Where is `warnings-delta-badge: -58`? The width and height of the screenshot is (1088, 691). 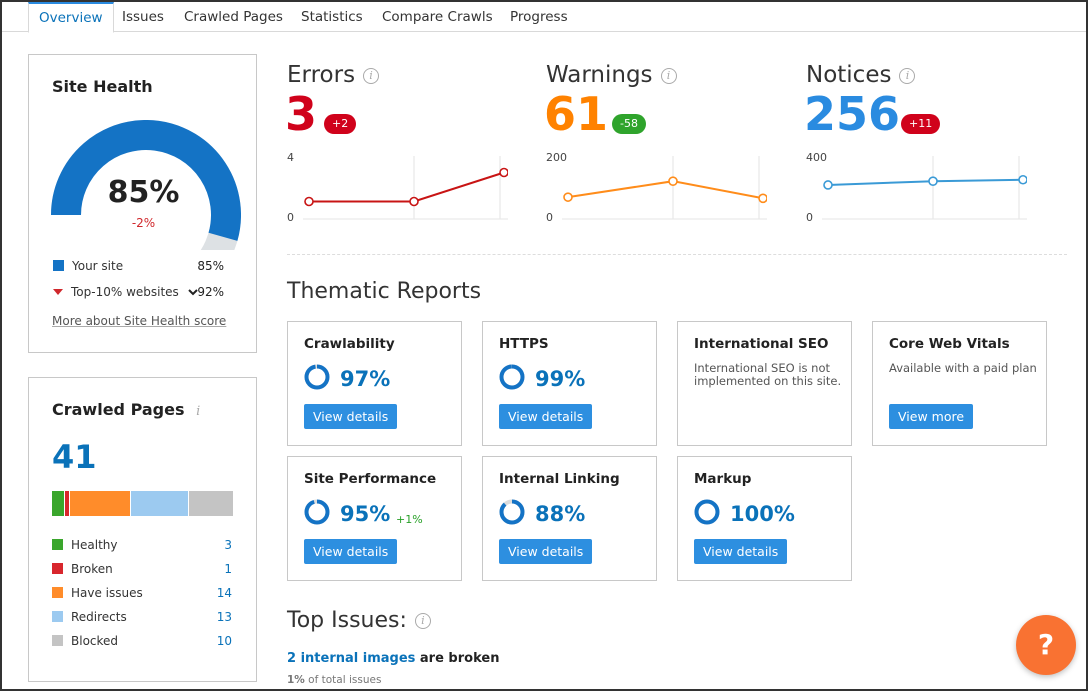
warnings-delta-badge: -58 is located at coordinates (629, 124).